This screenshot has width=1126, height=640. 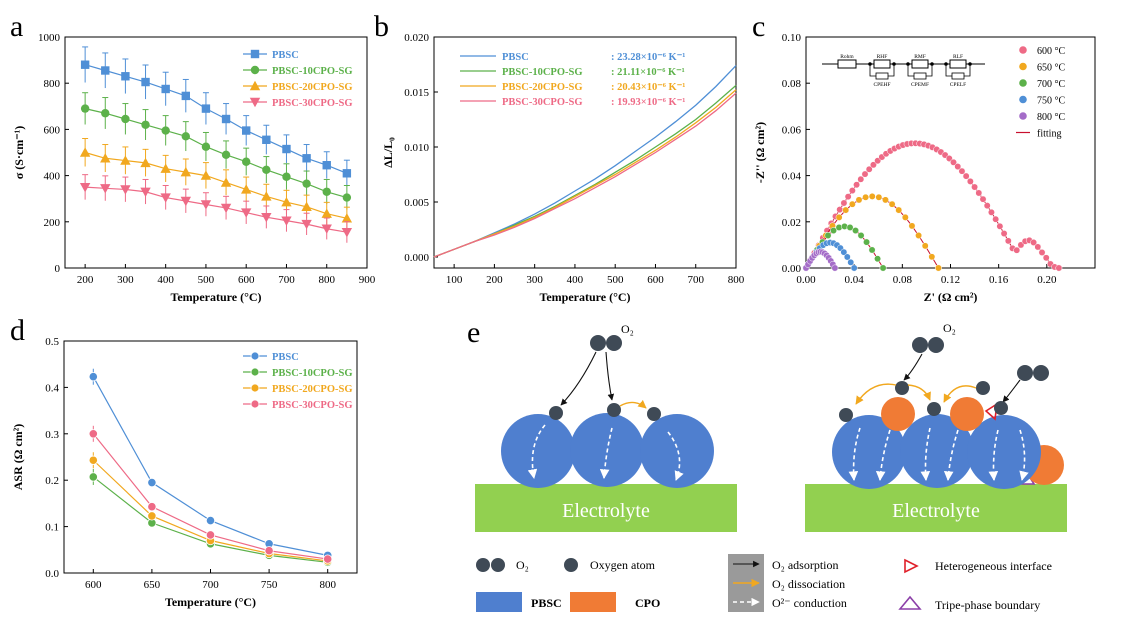 I want to click on adsorption-arrow, so click(x=913, y=367).